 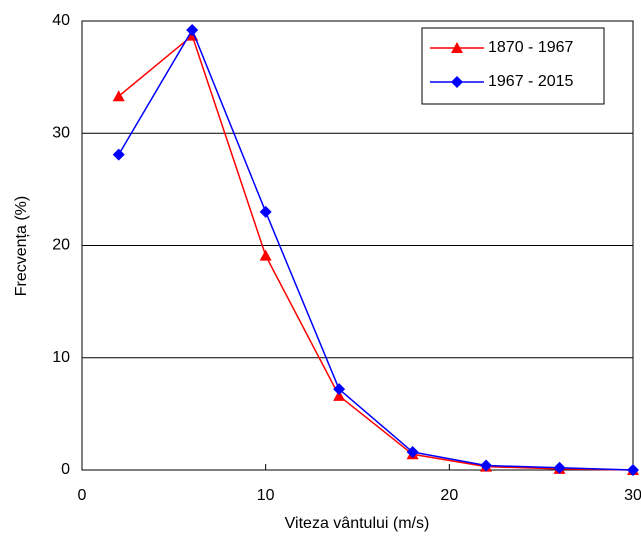 What do you see at coordinates (61, 357) in the screenshot?
I see `y-tick-label: 10` at bounding box center [61, 357].